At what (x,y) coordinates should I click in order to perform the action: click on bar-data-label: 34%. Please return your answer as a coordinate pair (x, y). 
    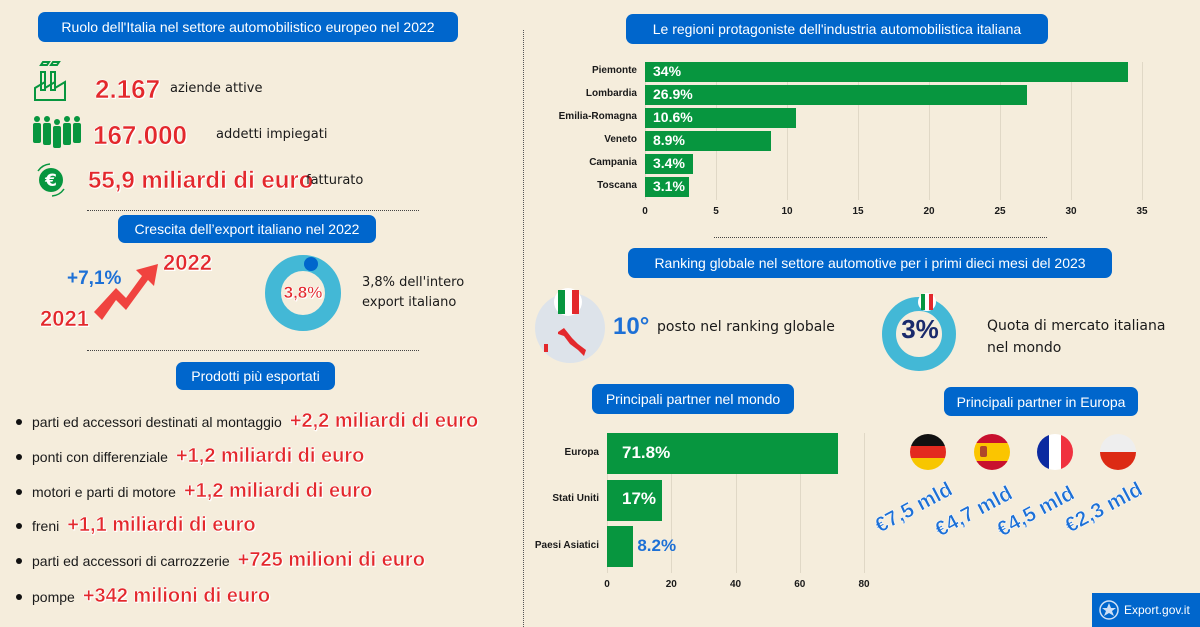
    Looking at the image, I should click on (667, 71).